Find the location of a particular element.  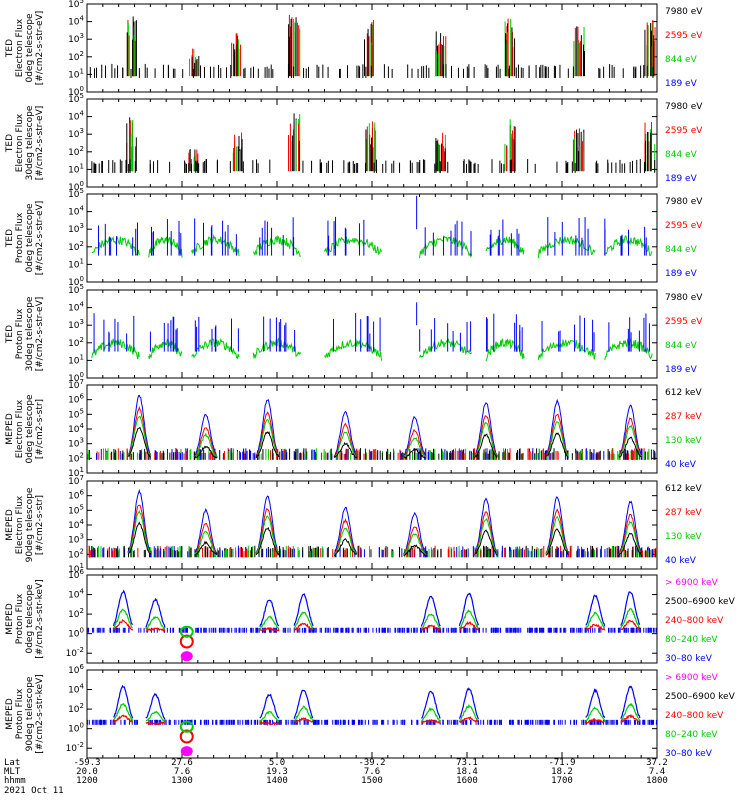

y-tick-label: 10⁻² is located at coordinates (75, 652).